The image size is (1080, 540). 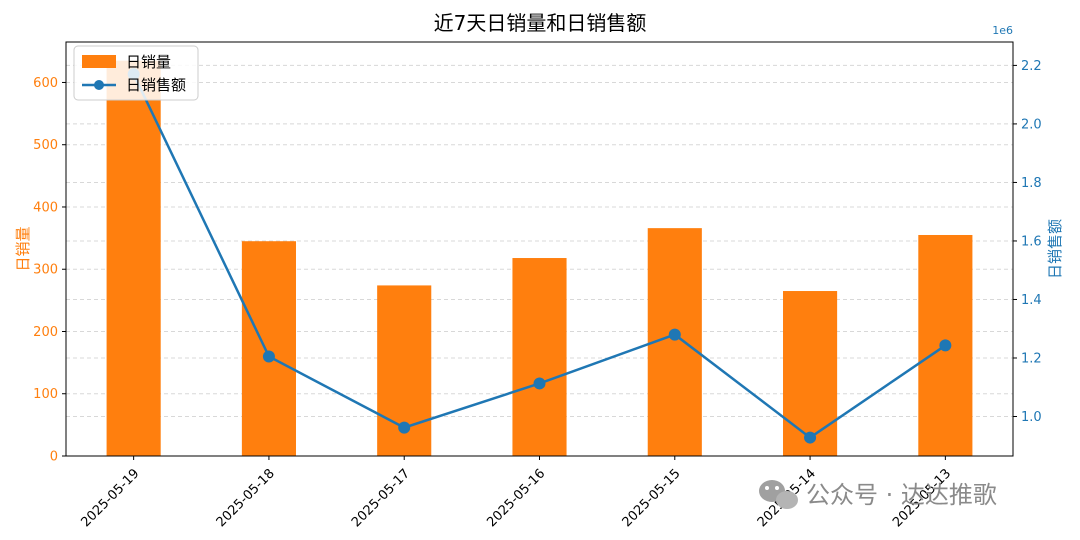 I want to click on right-tick-label: 1.8, so click(x=1031, y=183).